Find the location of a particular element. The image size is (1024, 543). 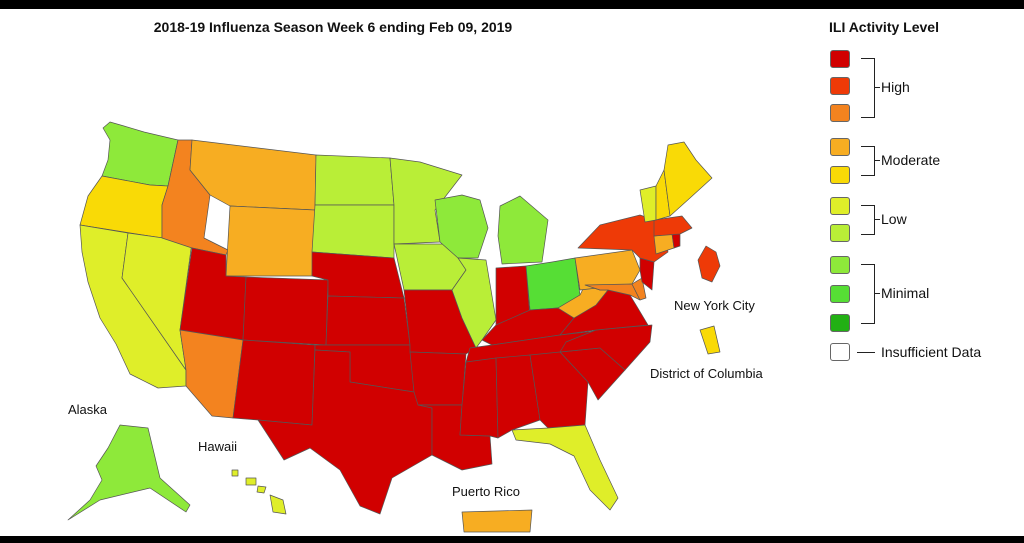

legend-brace-tick-minimal is located at coordinates (877, 293).